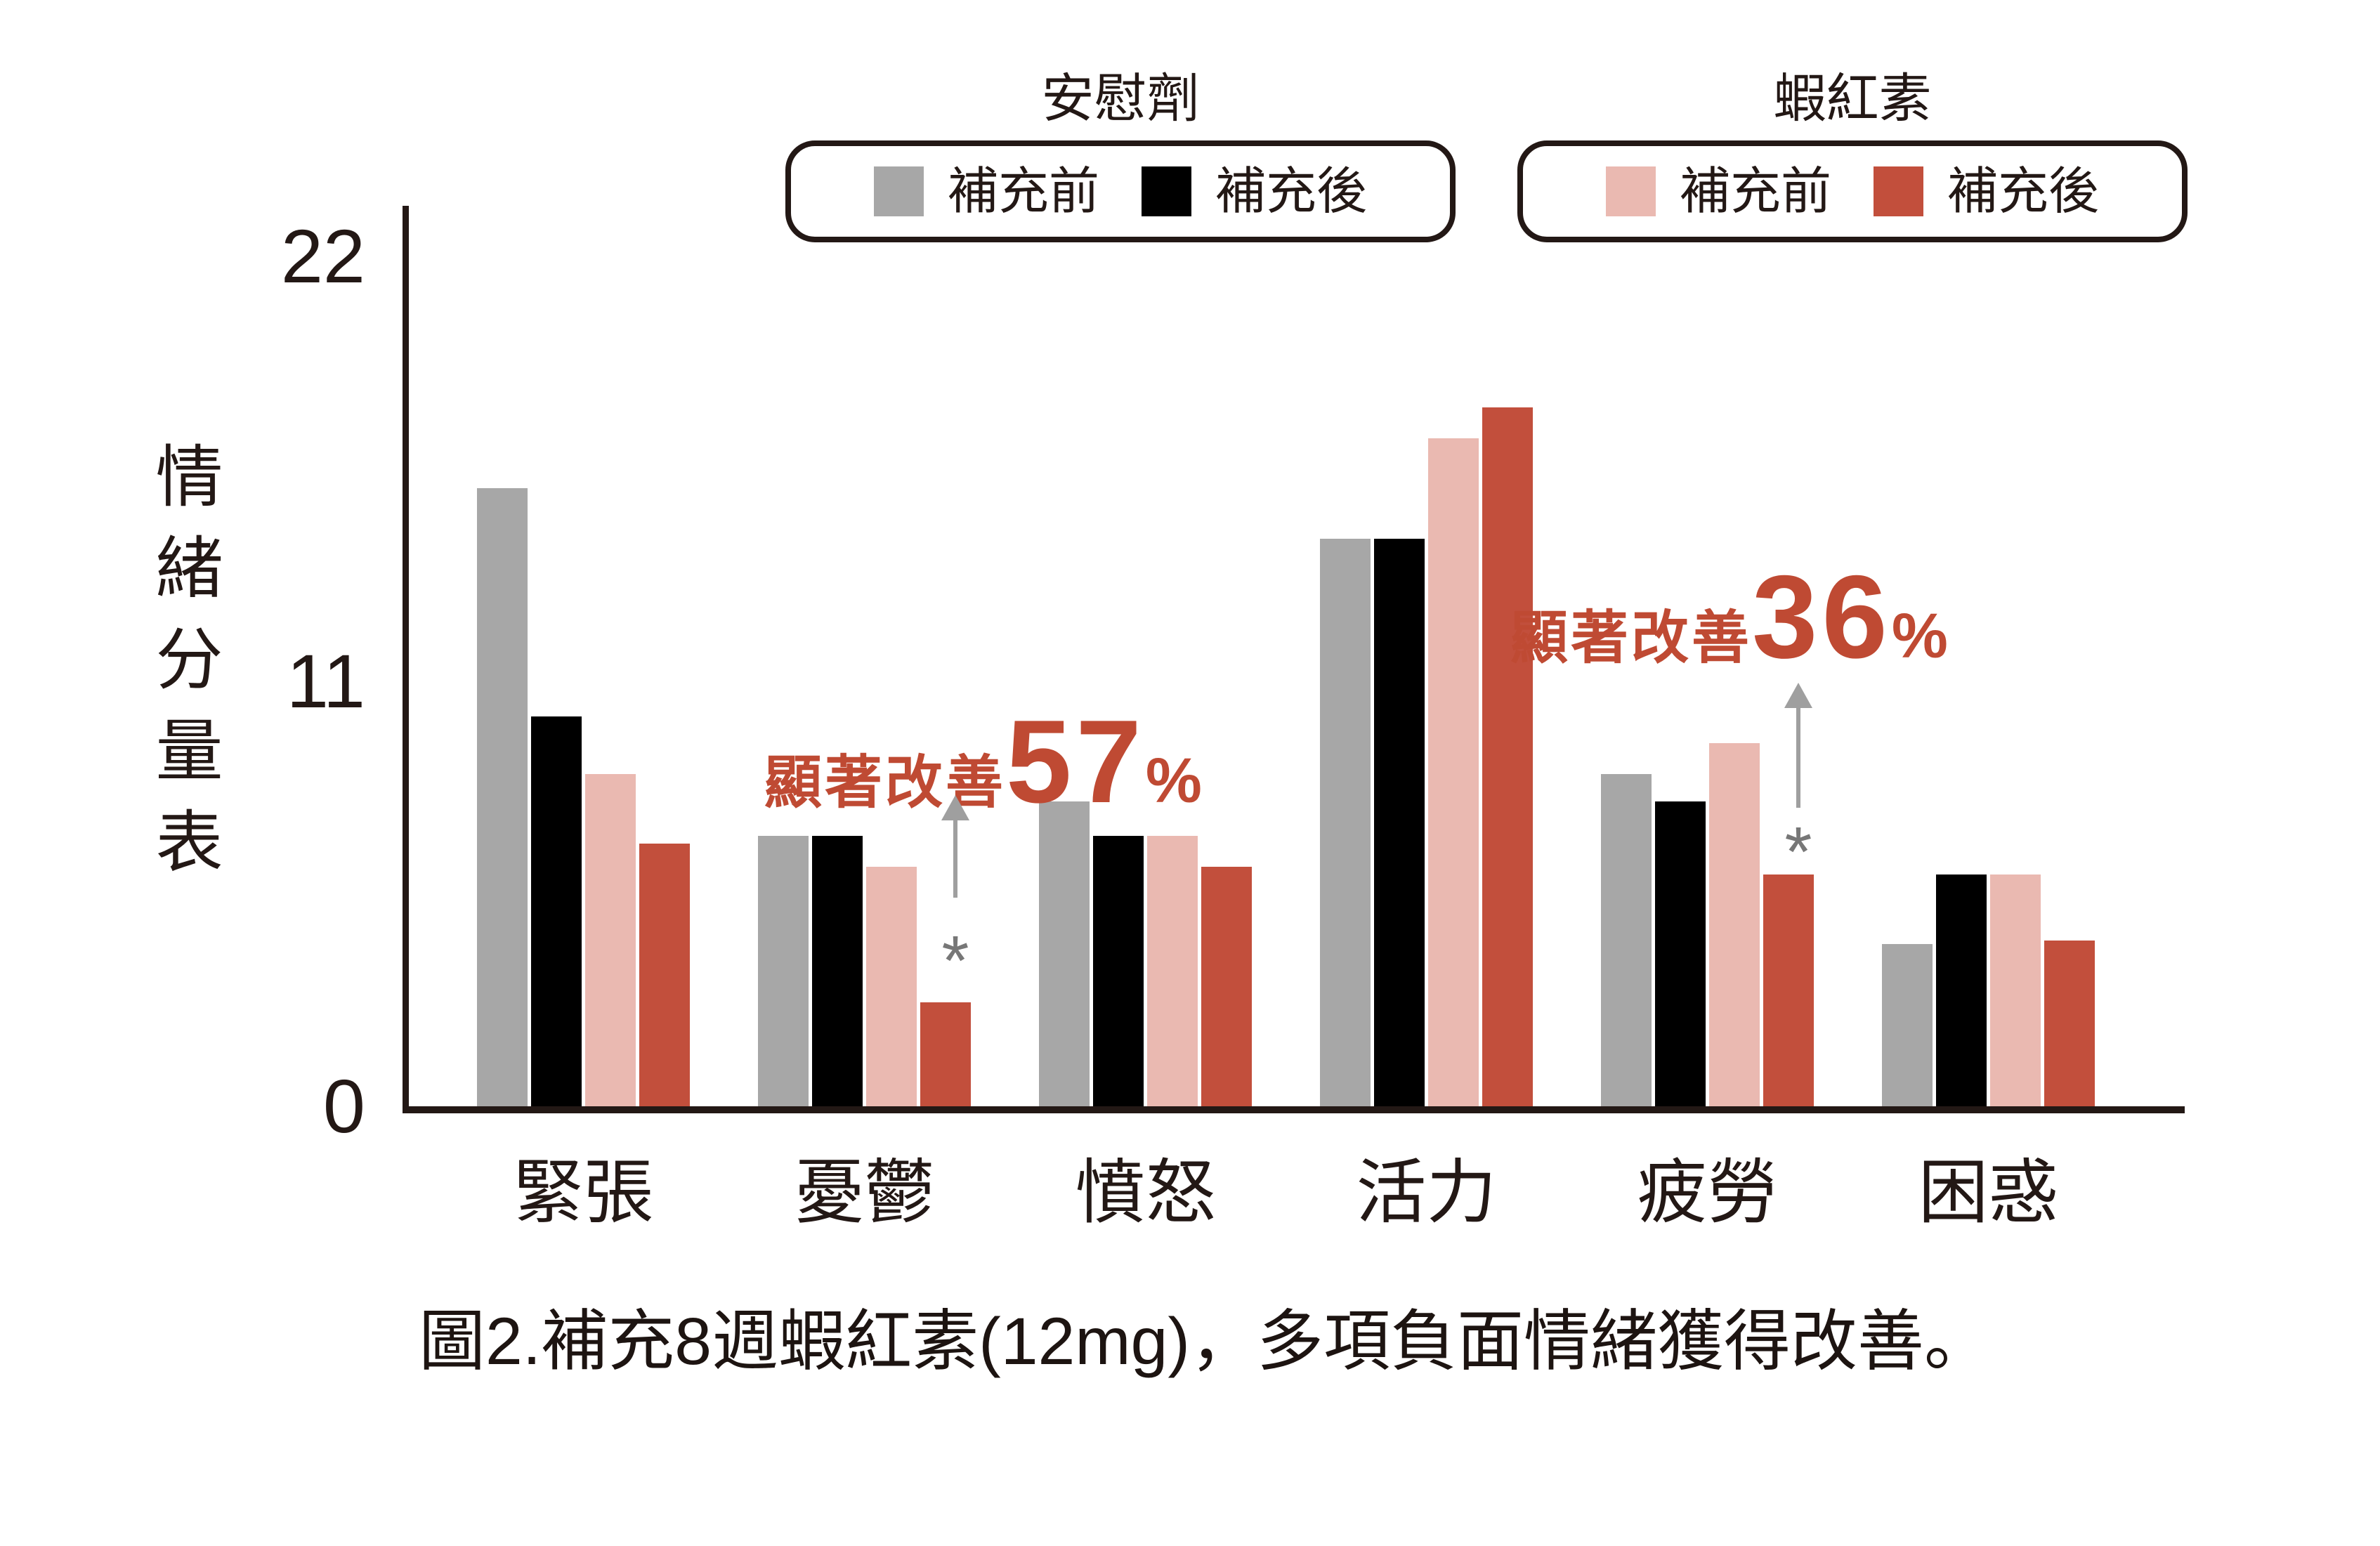 The image size is (2380, 1546). What do you see at coordinates (1226, 989) in the screenshot?
I see `bar-憤怒-蝦紅素 補充後` at bounding box center [1226, 989].